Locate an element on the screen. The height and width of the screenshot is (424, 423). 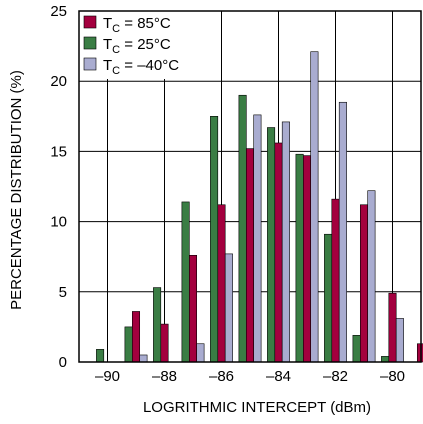
x-tick-label: –80 is located at coordinates (392, 376).